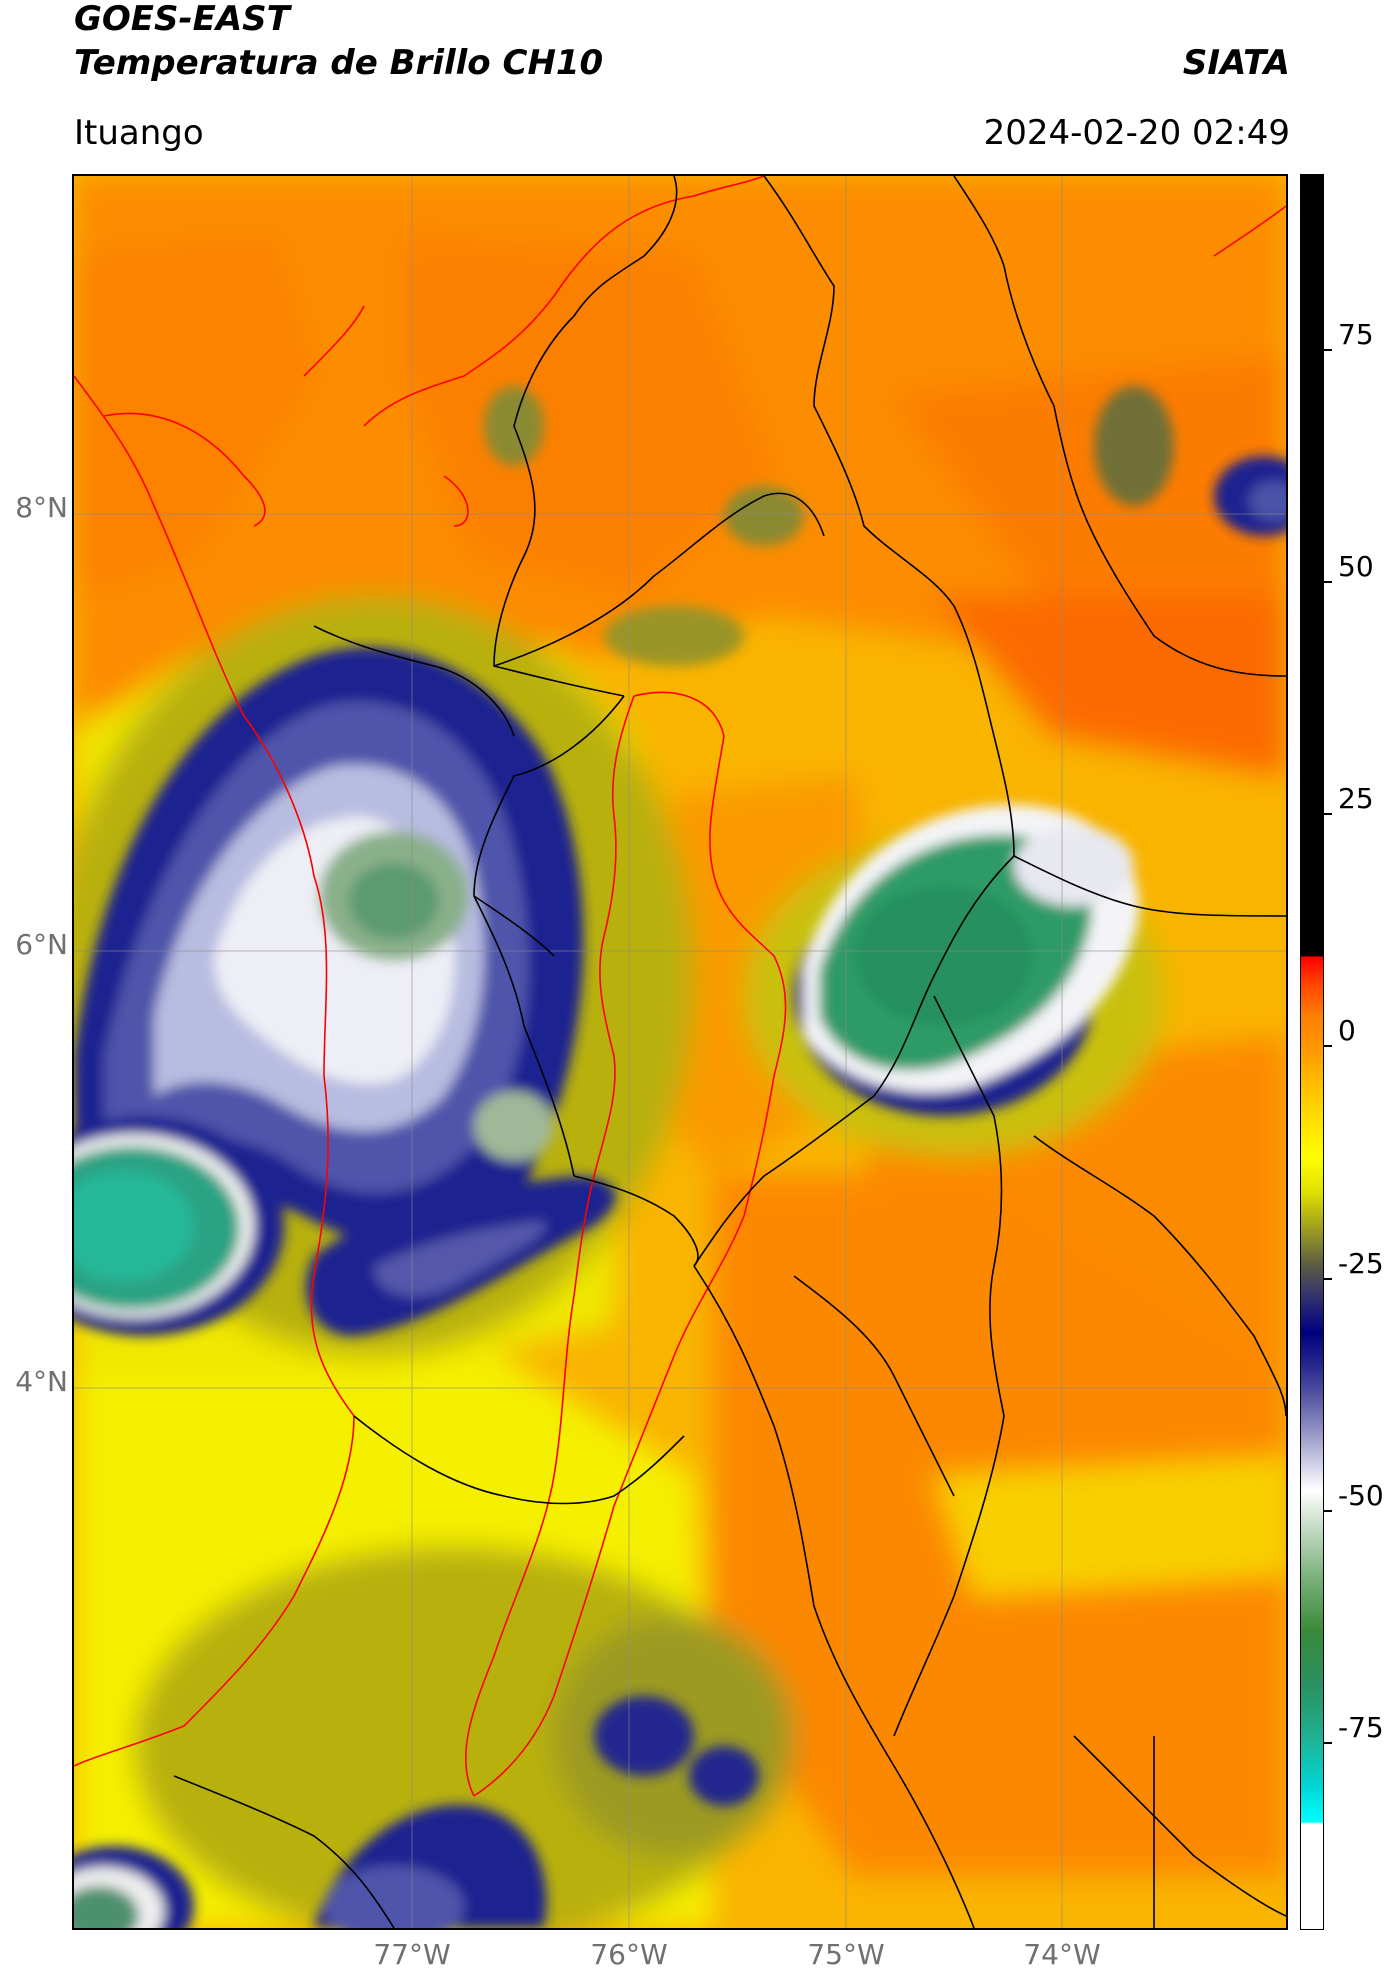 Image resolution: width=1384 pixels, height=1981 pixels. What do you see at coordinates (1361, 1495) in the screenshot?
I see `colorbar-label-minus50: -50` at bounding box center [1361, 1495].